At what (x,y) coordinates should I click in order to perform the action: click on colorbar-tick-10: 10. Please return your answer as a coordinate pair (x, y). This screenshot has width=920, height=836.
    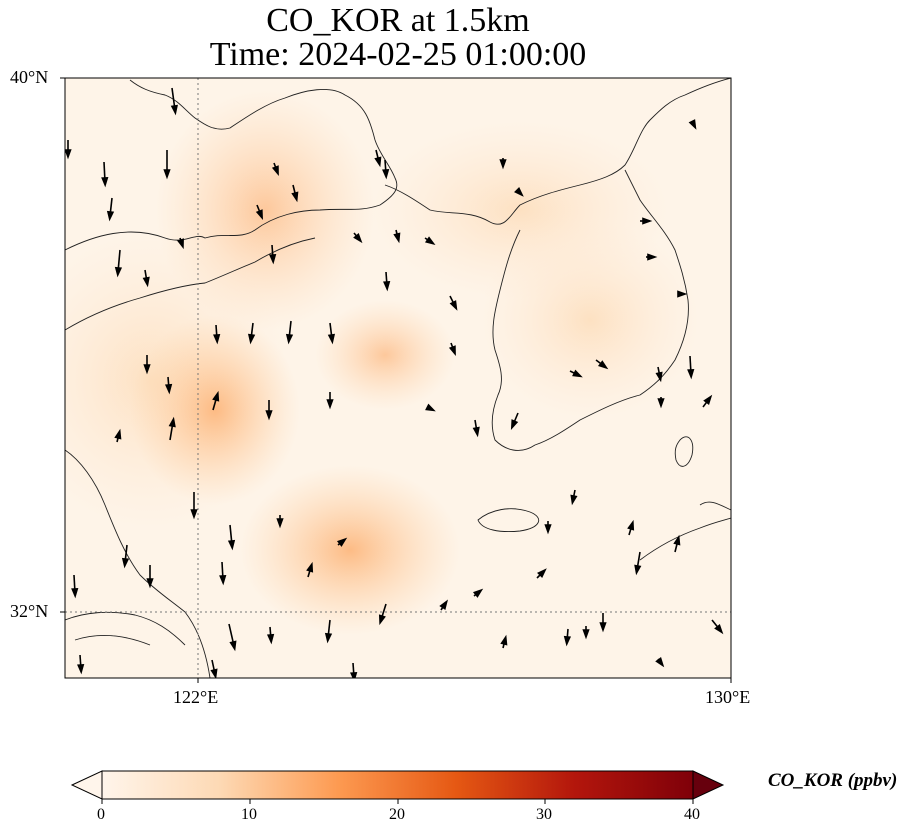
    Looking at the image, I should click on (249, 814).